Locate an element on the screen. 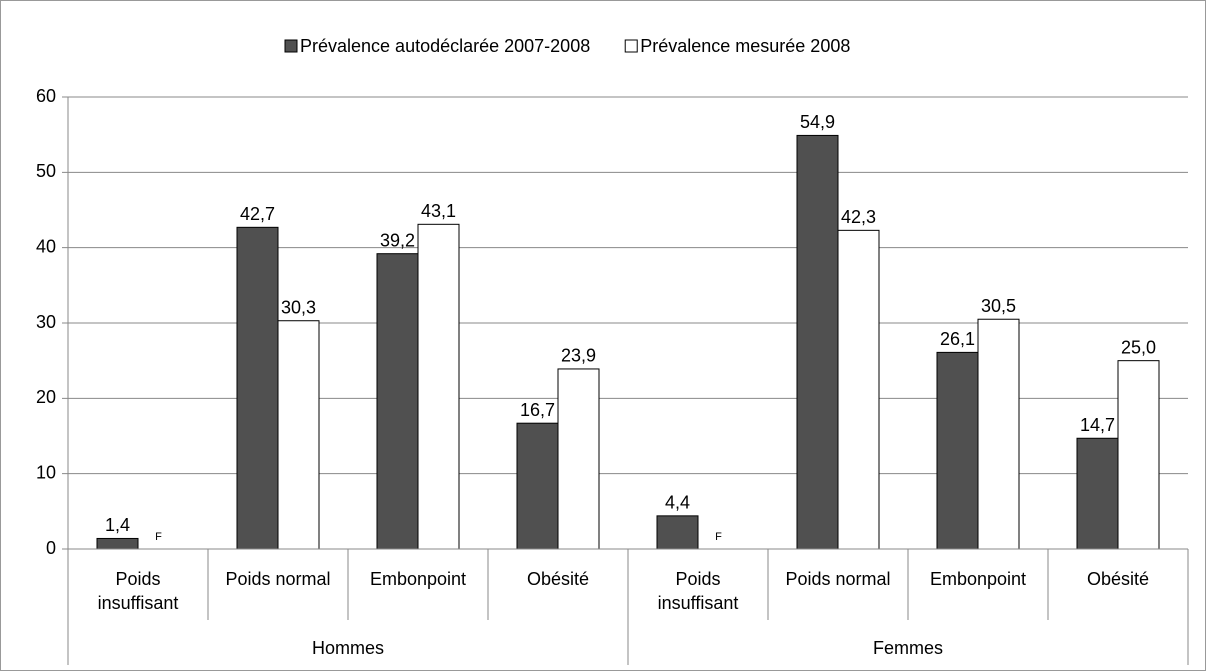 This screenshot has width=1207, height=672. value-label: 39,2 is located at coordinates (397, 240).